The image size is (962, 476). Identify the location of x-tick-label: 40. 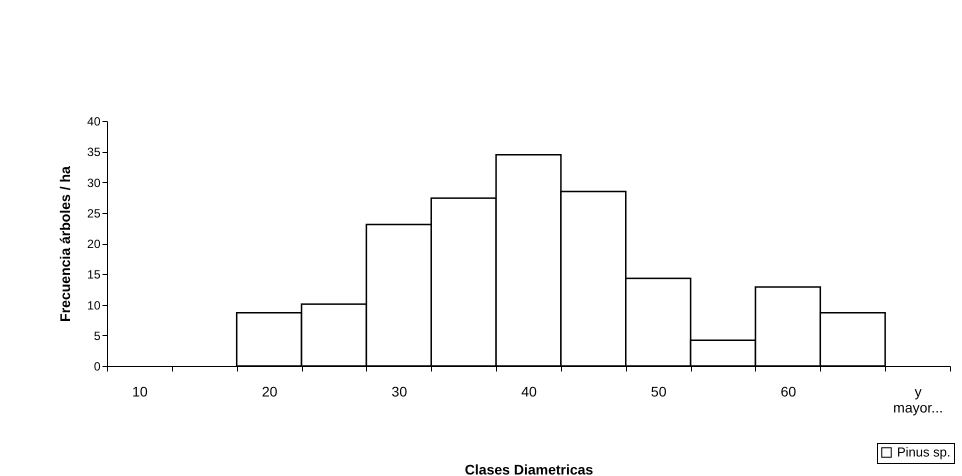
(529, 392).